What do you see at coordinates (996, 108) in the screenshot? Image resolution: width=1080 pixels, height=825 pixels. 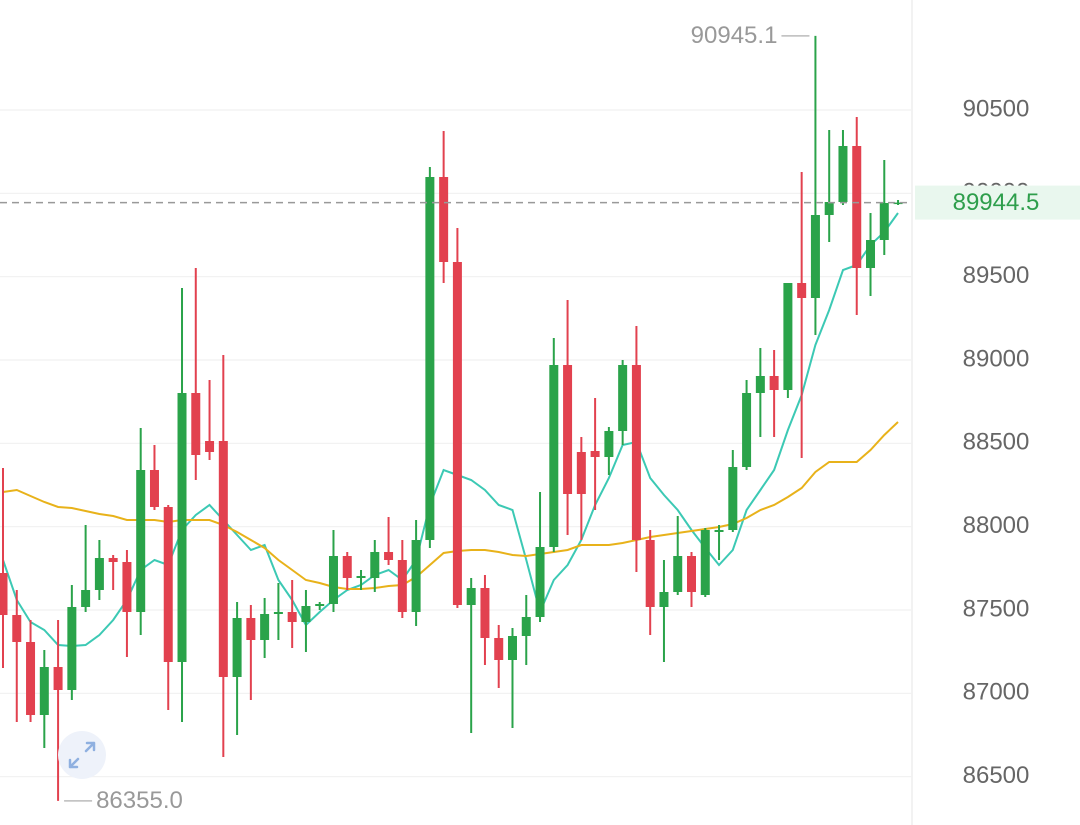 I see `y-tick-label: 90500` at bounding box center [996, 108].